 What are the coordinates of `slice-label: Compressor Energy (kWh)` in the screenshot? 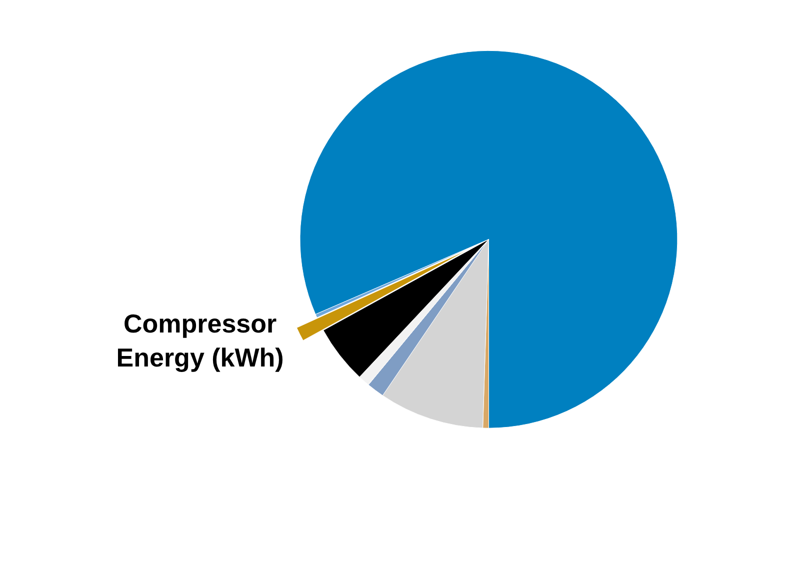 It's located at (200, 340).